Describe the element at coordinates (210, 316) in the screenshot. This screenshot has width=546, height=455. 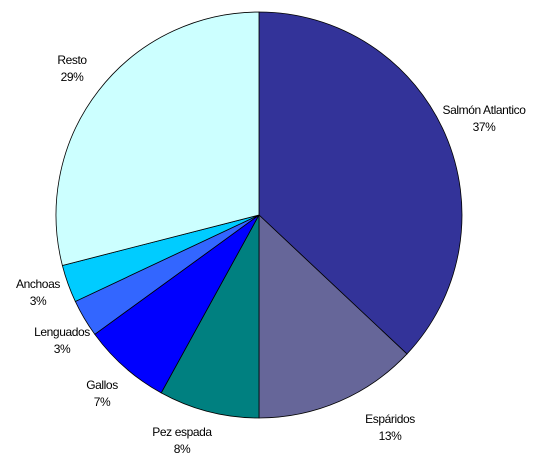
I see `pie-slice-pez-espada` at that location.